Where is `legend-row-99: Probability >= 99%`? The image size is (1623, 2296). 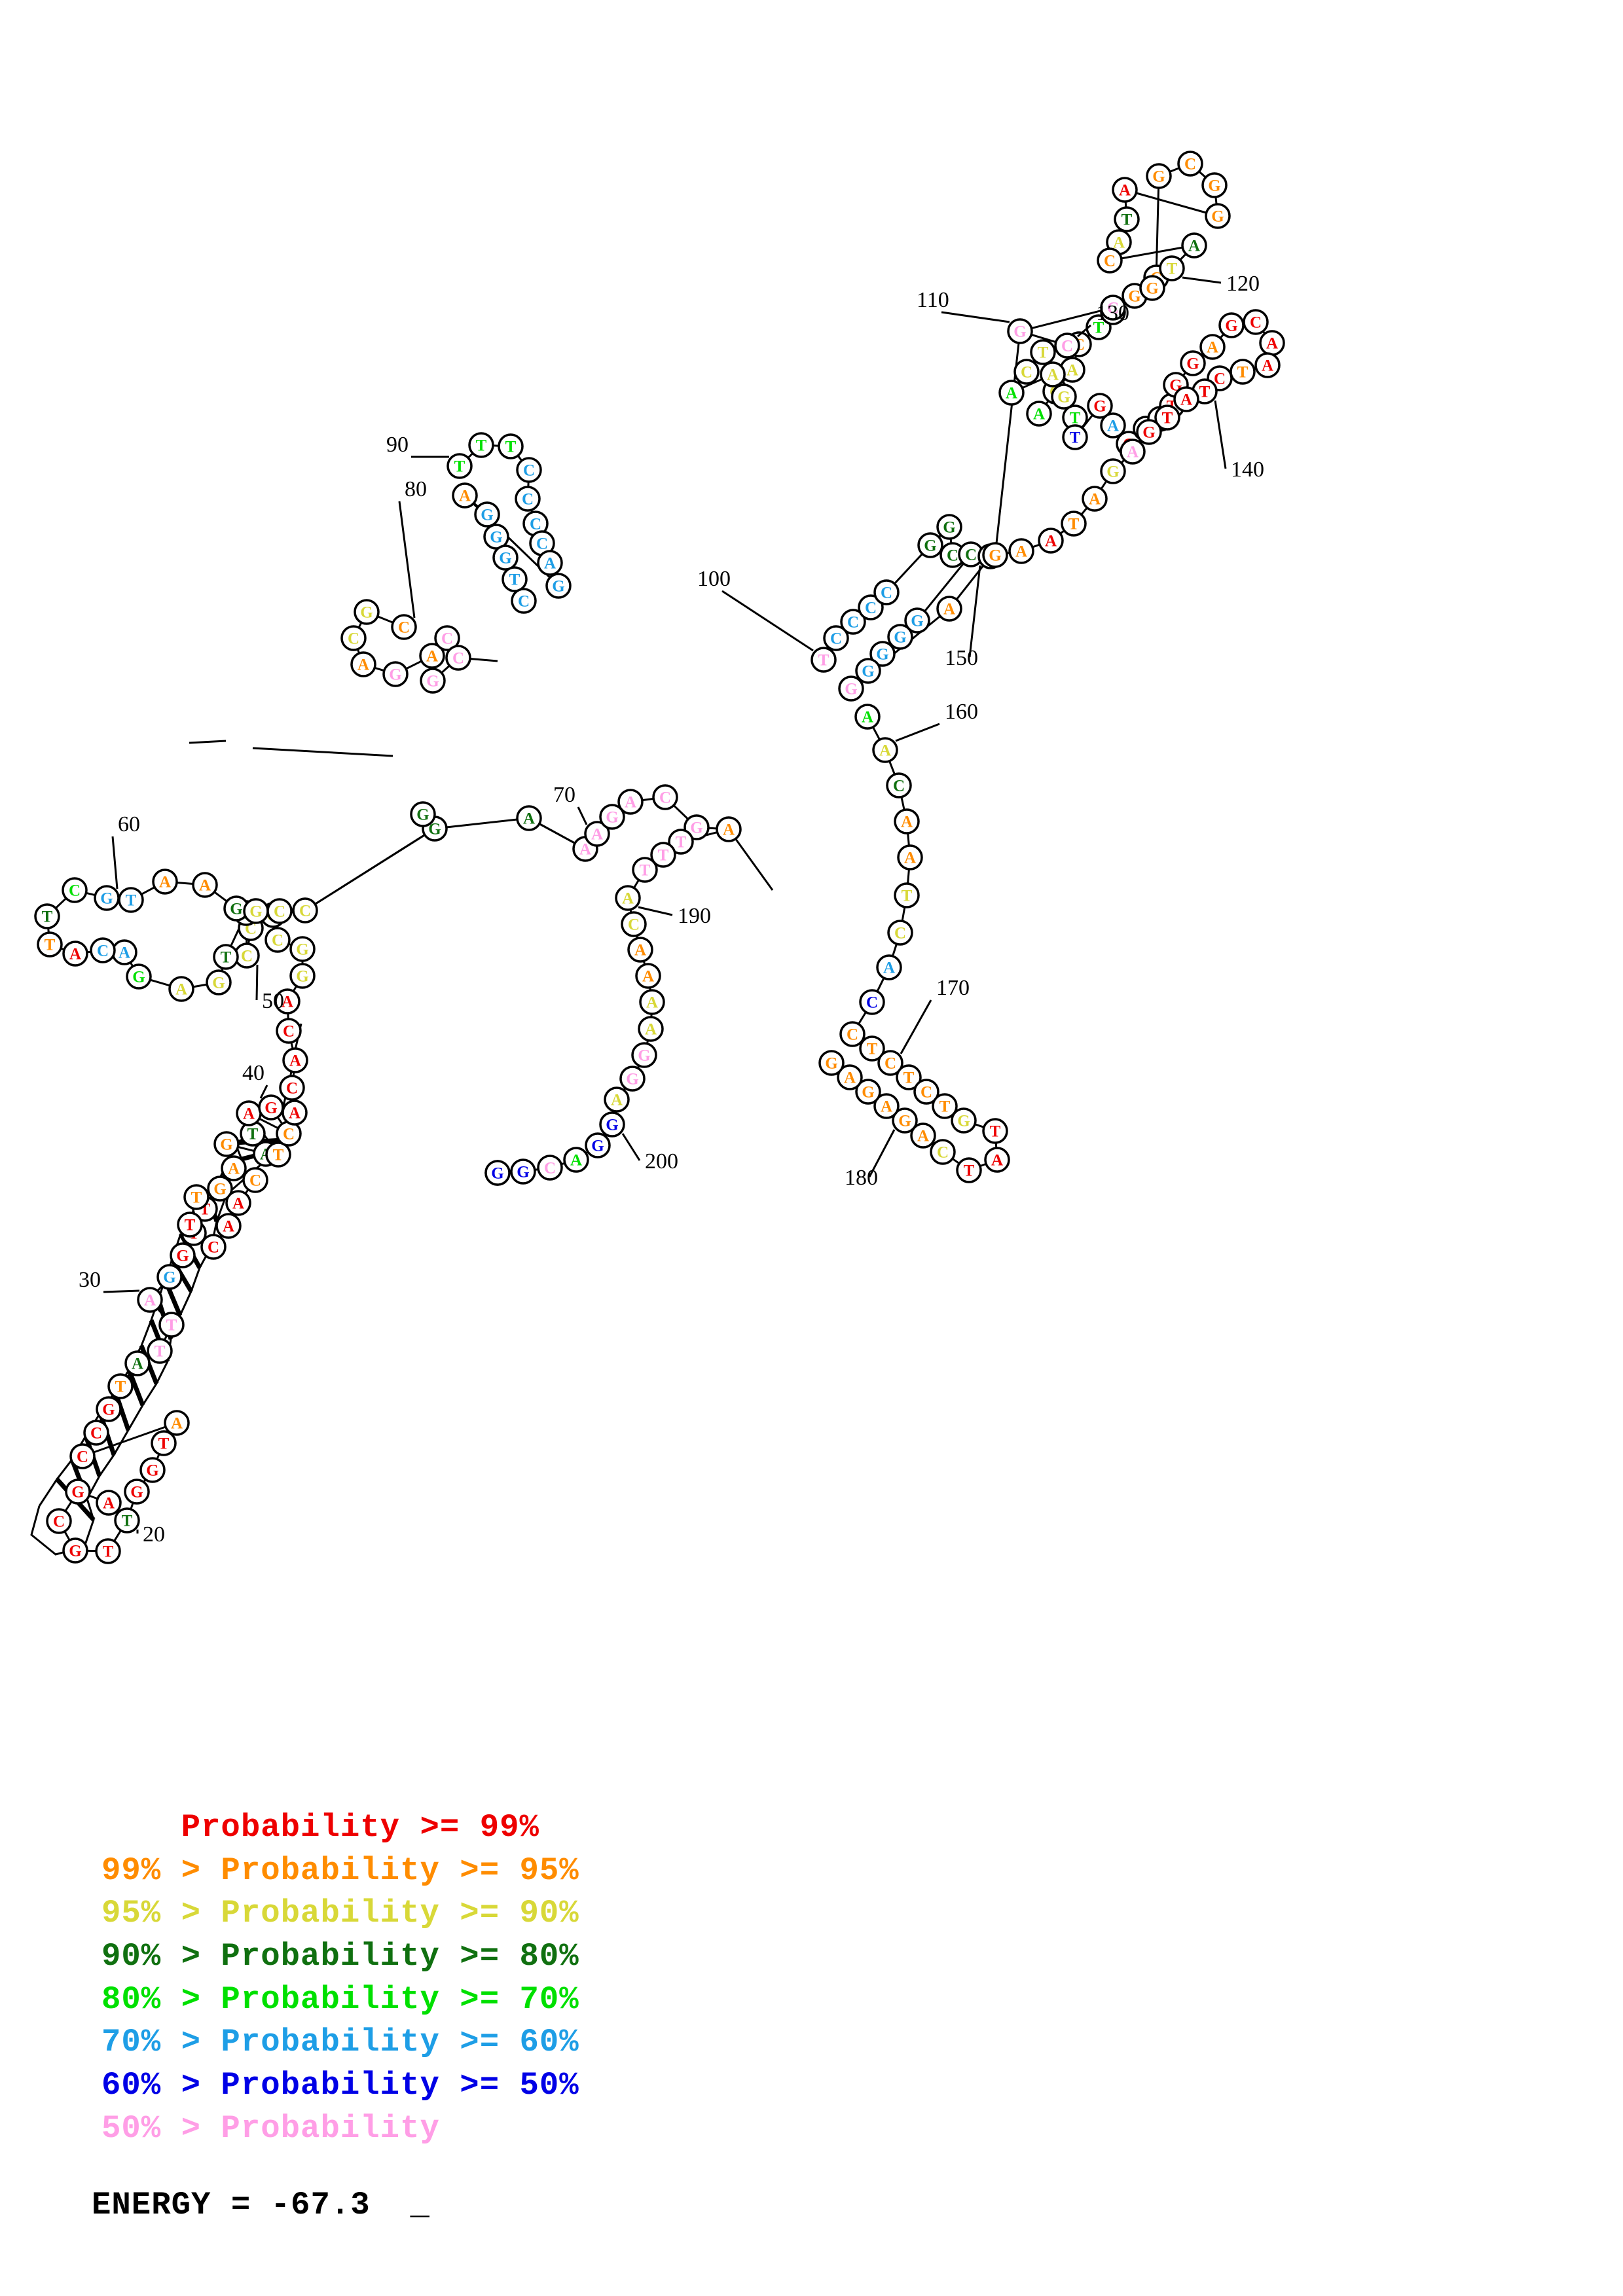 legend-row-99: Probability >= 99% is located at coordinates (320, 1827).